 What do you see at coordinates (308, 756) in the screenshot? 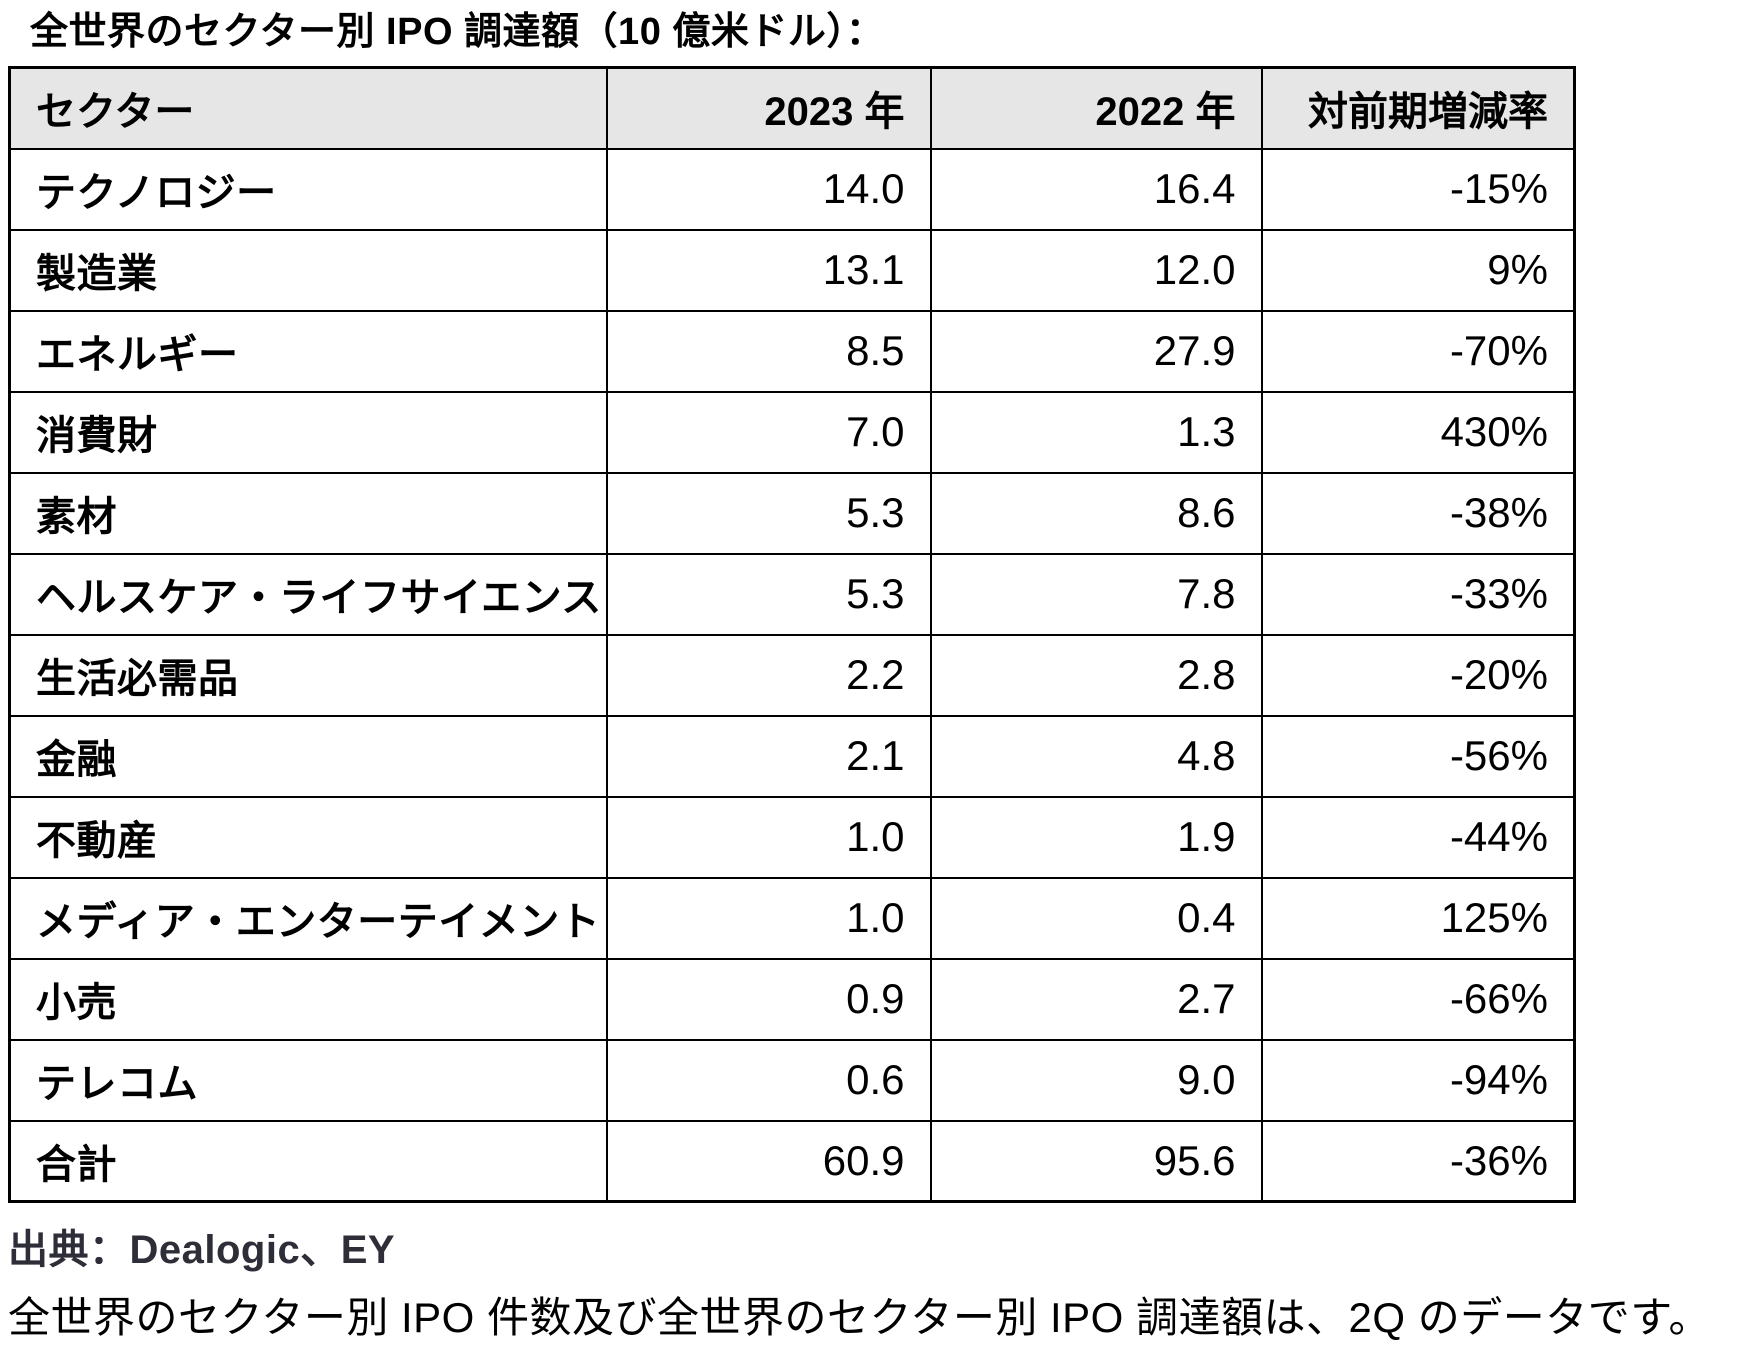
I see `sector-name-cell: 金融` at bounding box center [308, 756].